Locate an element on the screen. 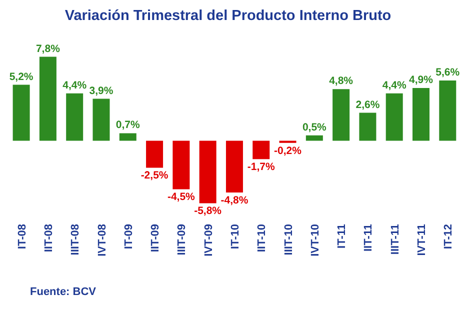 The height and width of the screenshot is (312, 473). x-tick-label: IT-11 is located at coordinates (342, 236).